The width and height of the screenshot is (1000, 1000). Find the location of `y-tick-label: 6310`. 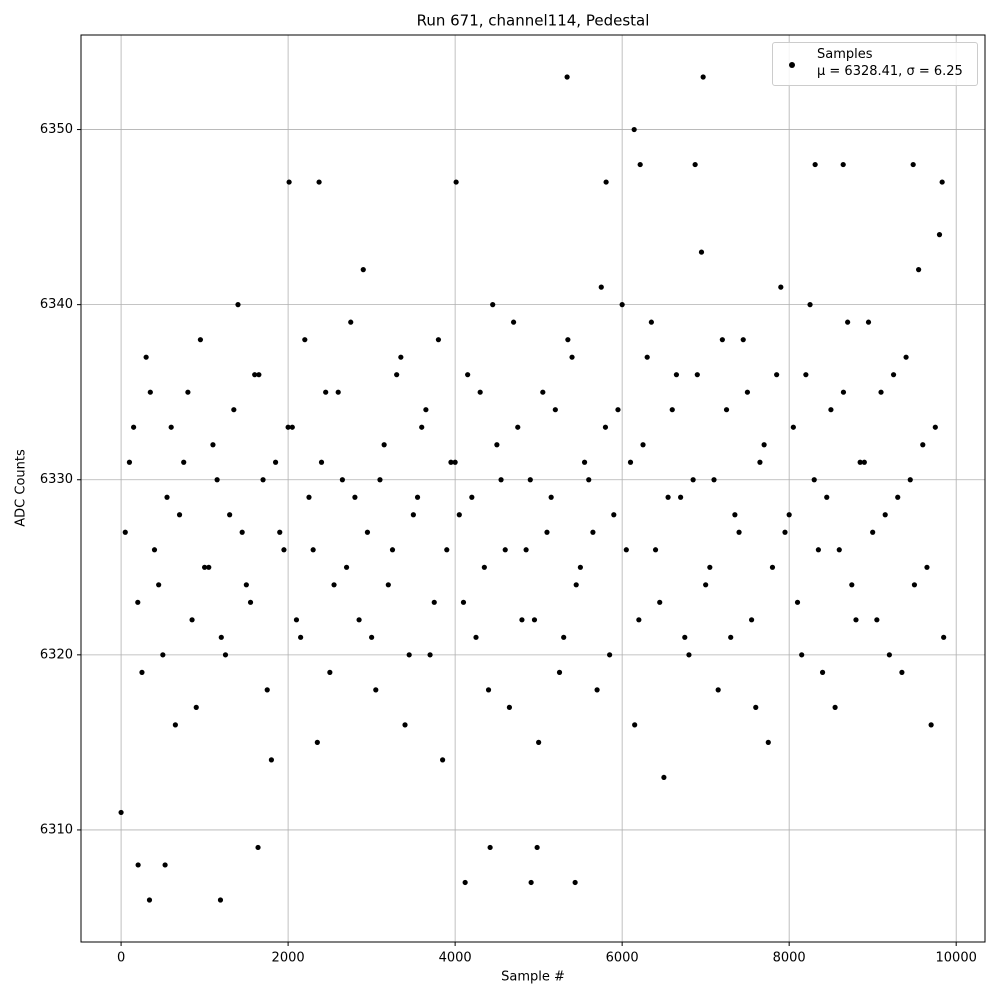

y-tick-label: 6310 is located at coordinates (56, 829).